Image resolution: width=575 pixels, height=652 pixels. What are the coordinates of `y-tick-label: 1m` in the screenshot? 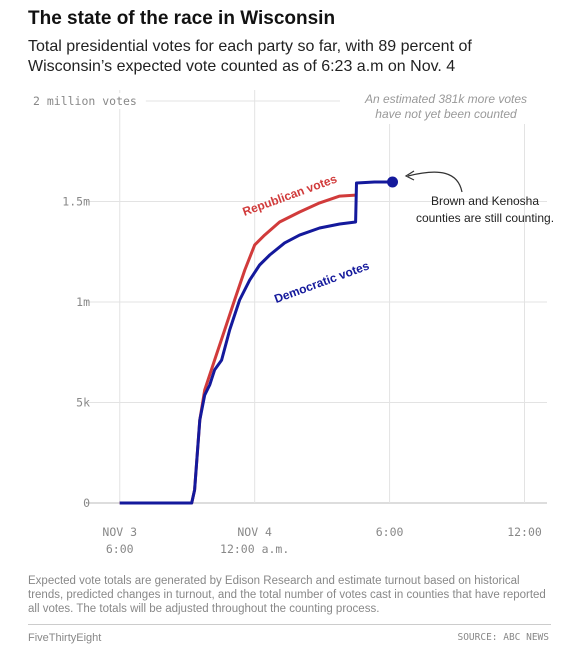 It's located at (83, 302).